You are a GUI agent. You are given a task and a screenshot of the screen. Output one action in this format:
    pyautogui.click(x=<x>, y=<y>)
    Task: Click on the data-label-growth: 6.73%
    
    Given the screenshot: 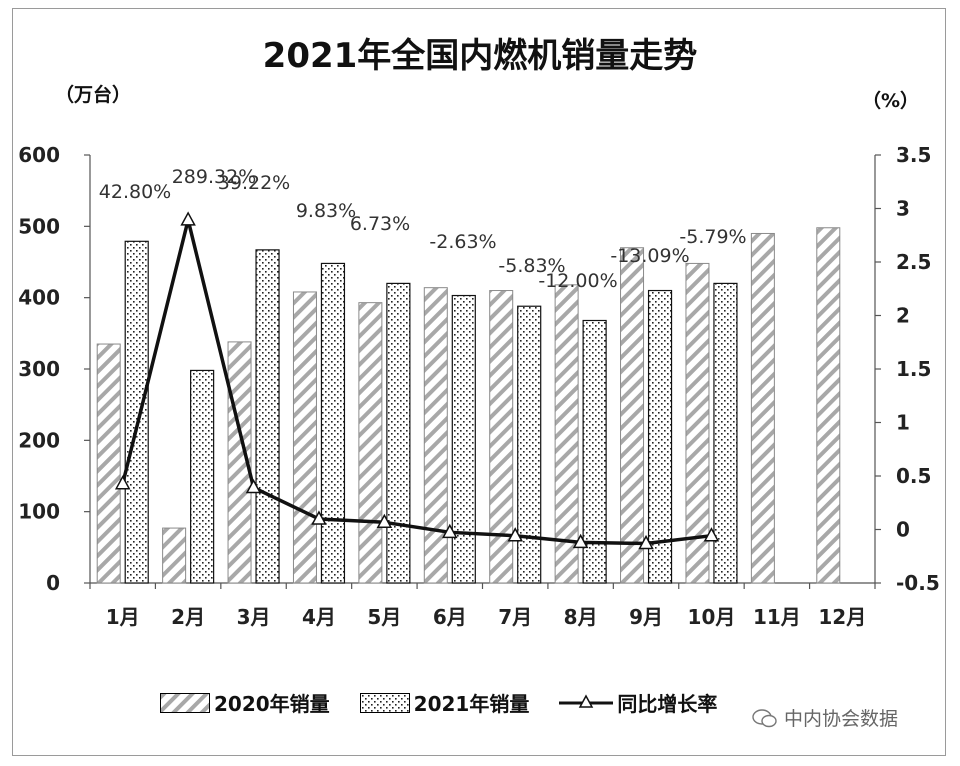 What is the action you would take?
    pyautogui.click(x=380, y=224)
    